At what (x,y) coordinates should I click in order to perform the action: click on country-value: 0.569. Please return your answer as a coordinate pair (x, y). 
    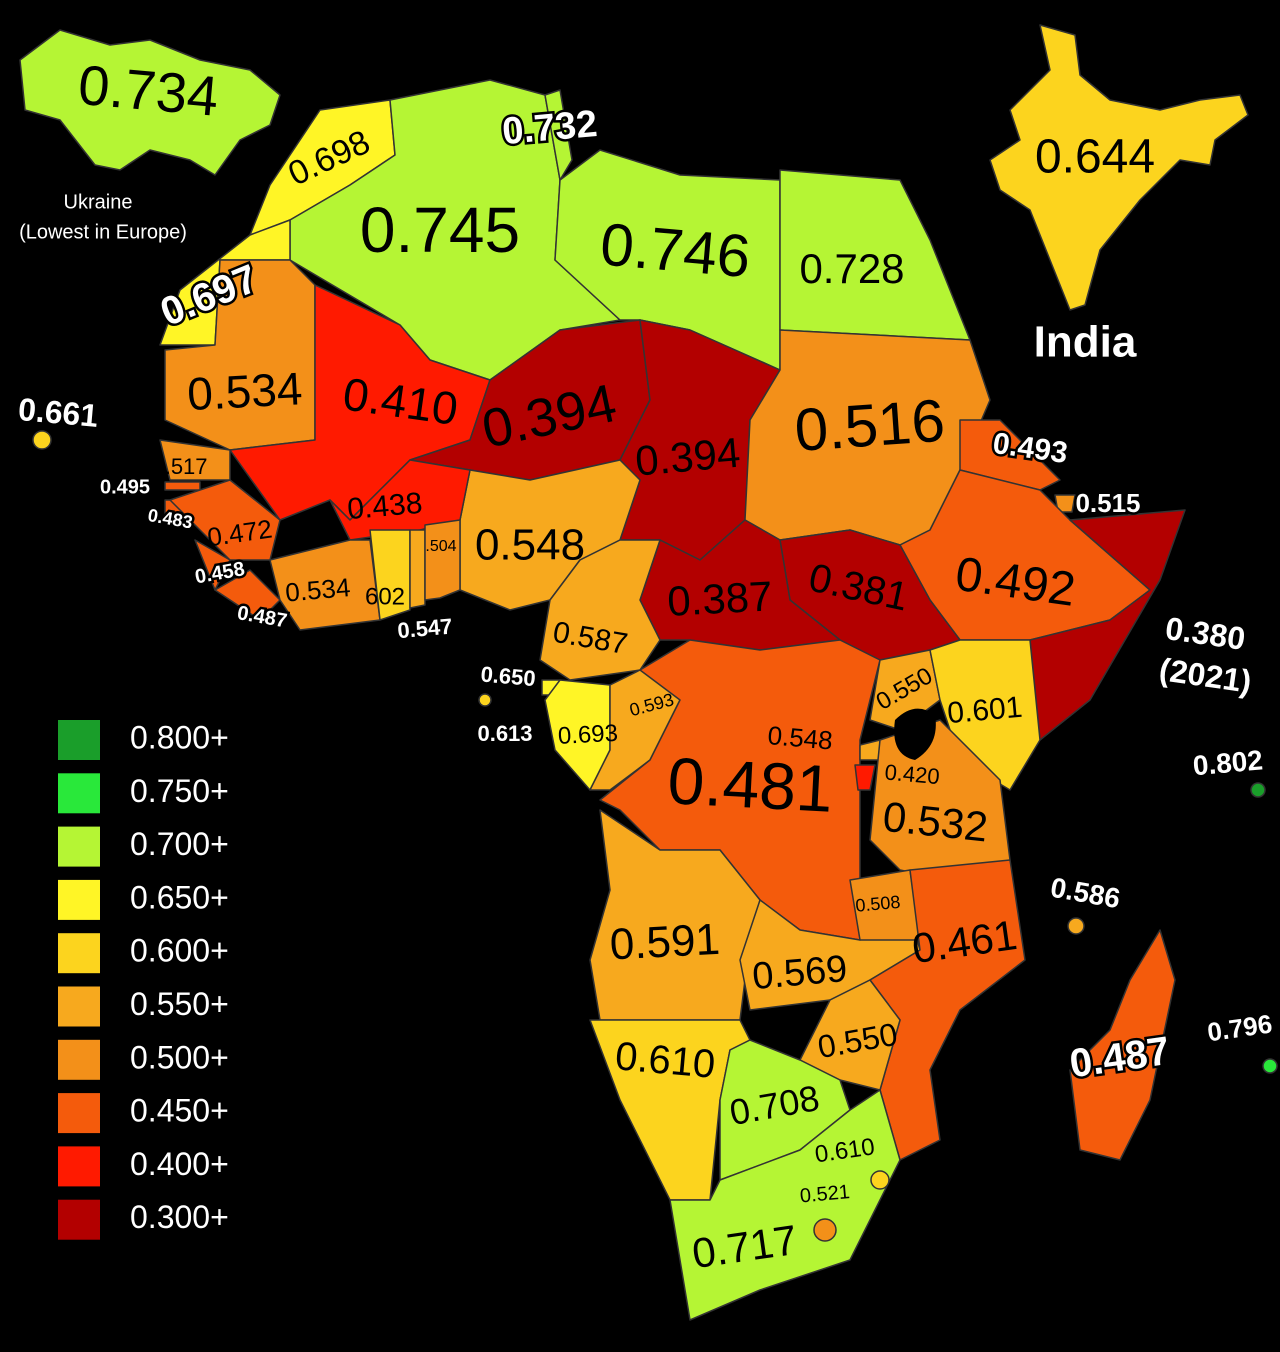
    Looking at the image, I should click on (800, 973).